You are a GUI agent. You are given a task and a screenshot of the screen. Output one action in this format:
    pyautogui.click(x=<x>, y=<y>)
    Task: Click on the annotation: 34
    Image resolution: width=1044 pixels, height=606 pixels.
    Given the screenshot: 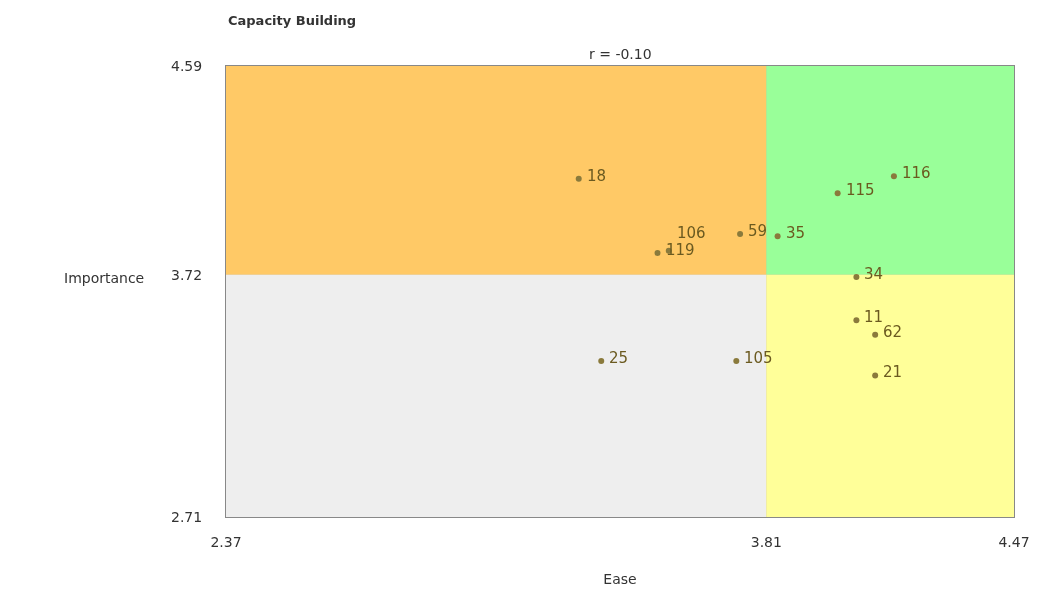 What is the action you would take?
    pyautogui.click(x=874, y=274)
    